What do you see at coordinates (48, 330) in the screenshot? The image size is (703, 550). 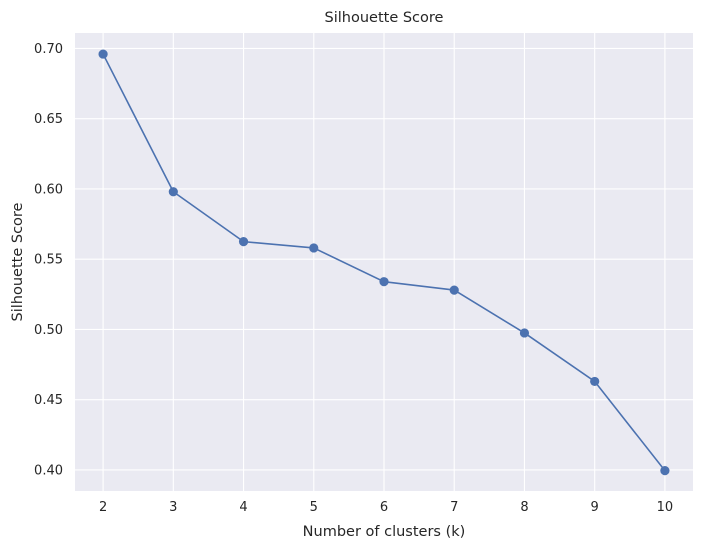 I see `y-tick-label: 0.50` at bounding box center [48, 330].